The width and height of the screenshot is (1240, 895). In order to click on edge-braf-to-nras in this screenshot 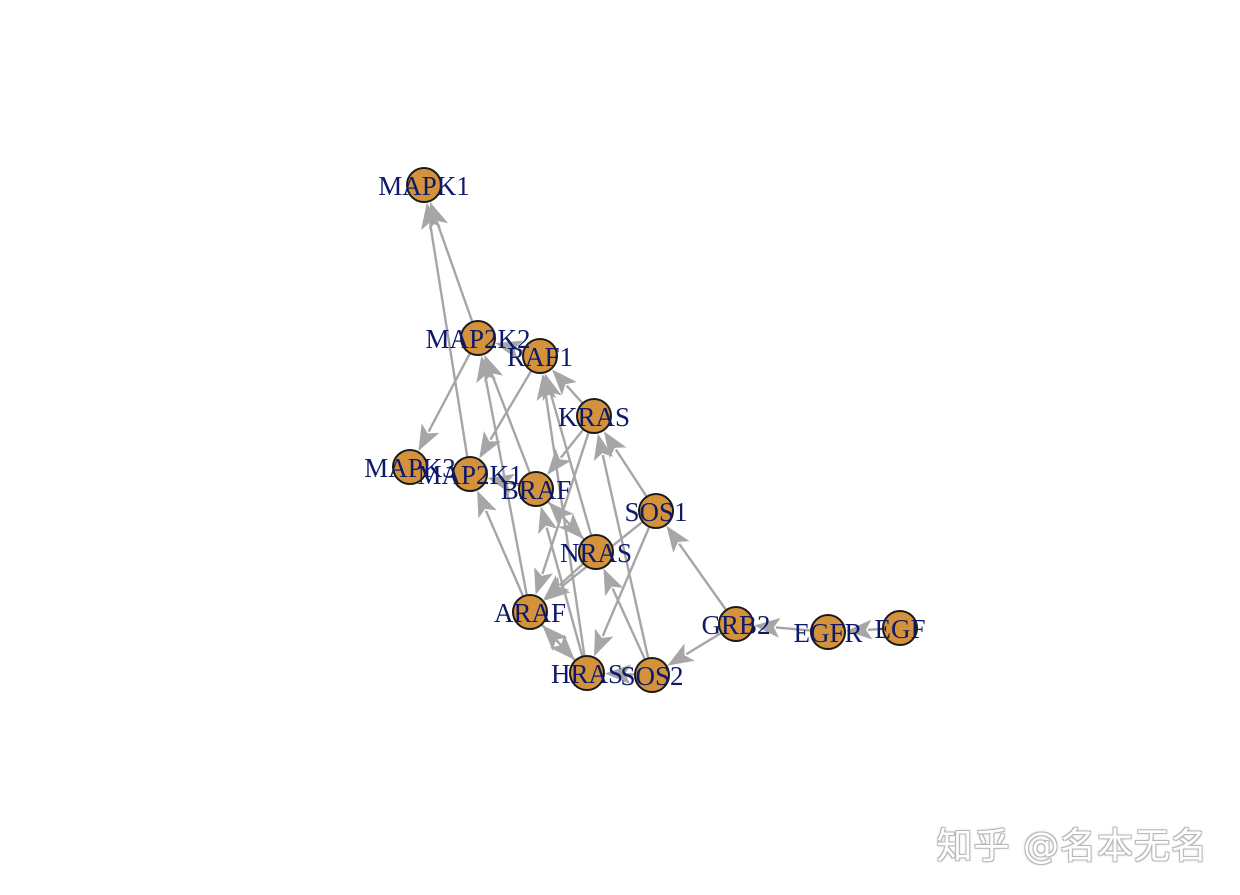, I will do `click(565, 519)`.